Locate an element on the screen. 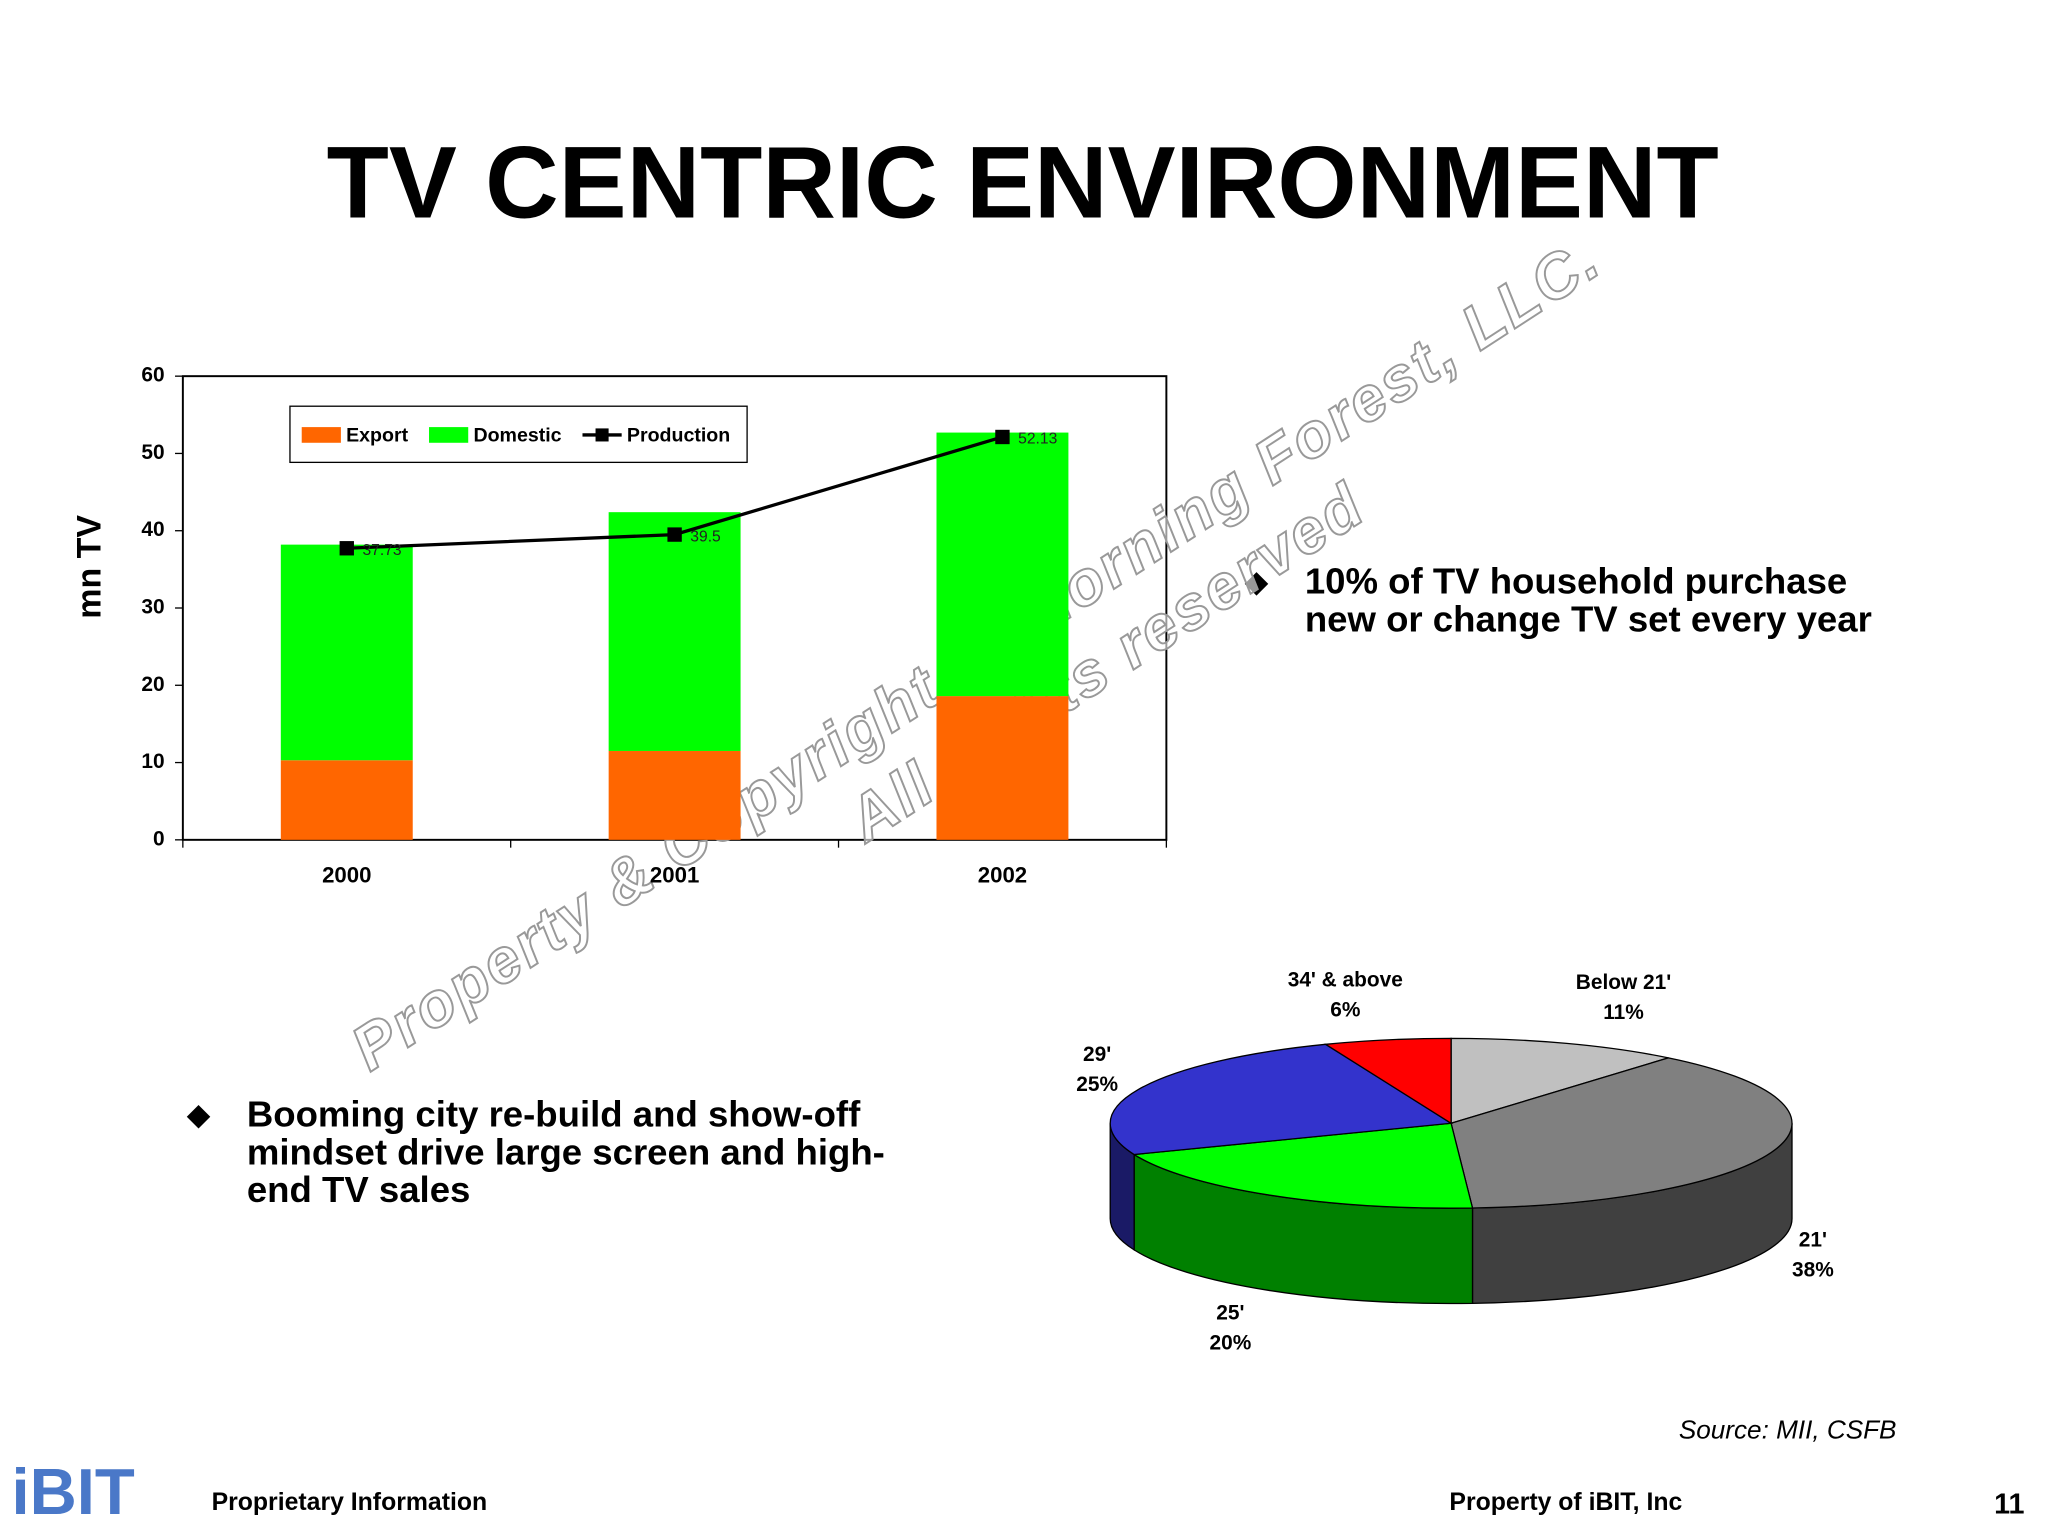 This screenshot has height=1536, width=2048. y-tick-label: 40 is located at coordinates (152, 529).